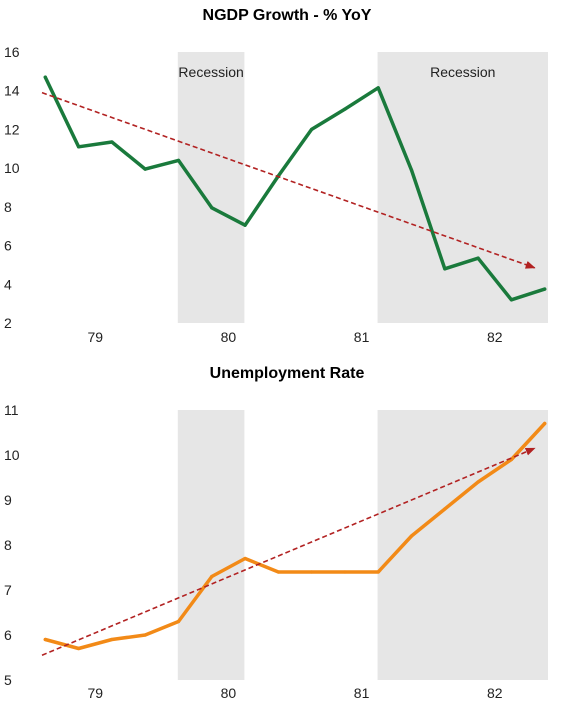 Image resolution: width=563 pixels, height=706 pixels. I want to click on y-tick-label: 7, so click(8, 590).